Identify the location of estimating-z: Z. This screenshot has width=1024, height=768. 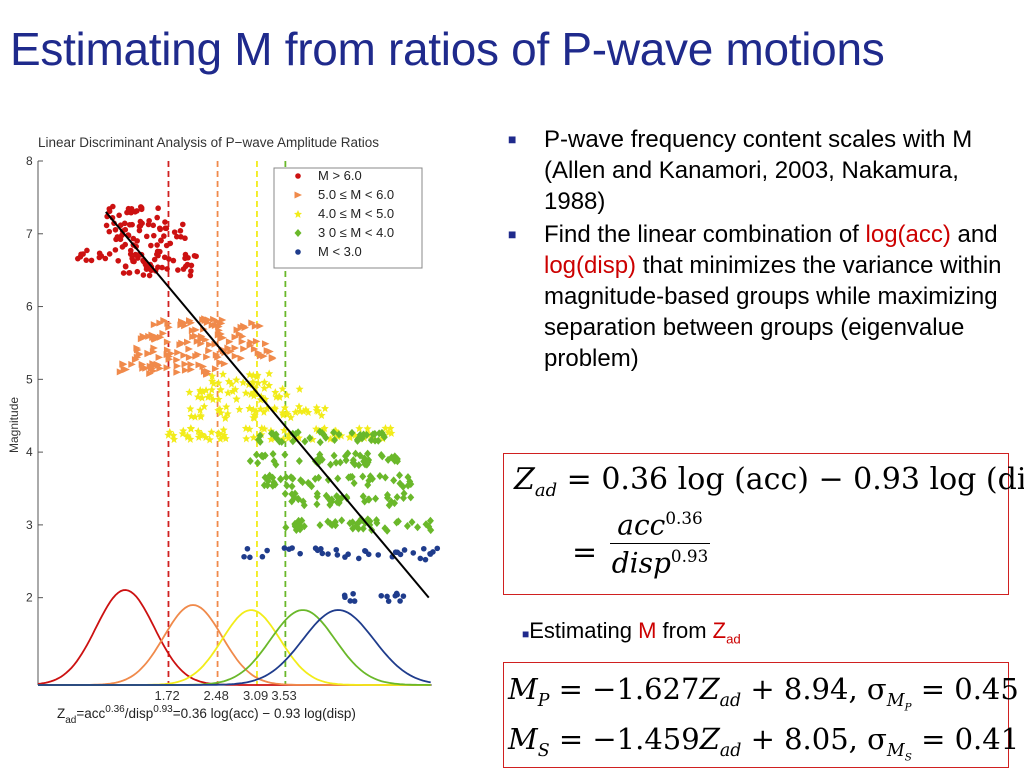
(719, 630).